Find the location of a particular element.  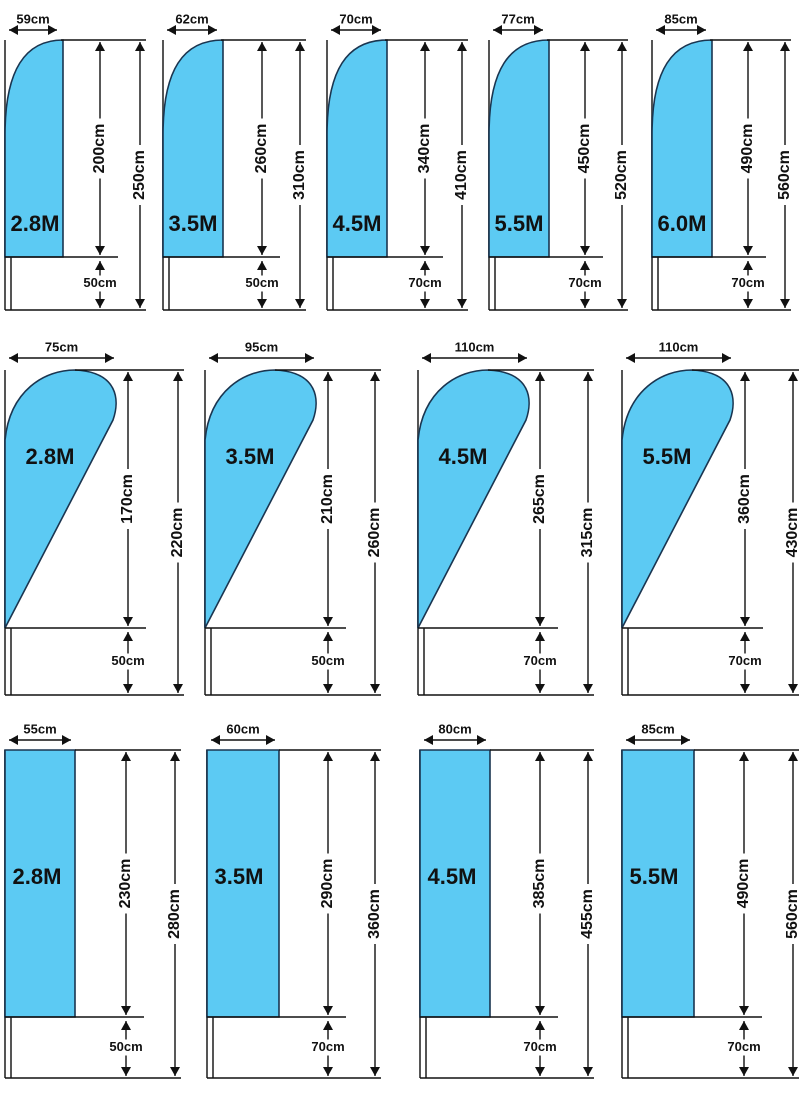

total-height-label: 560cm is located at coordinates (784, 175).